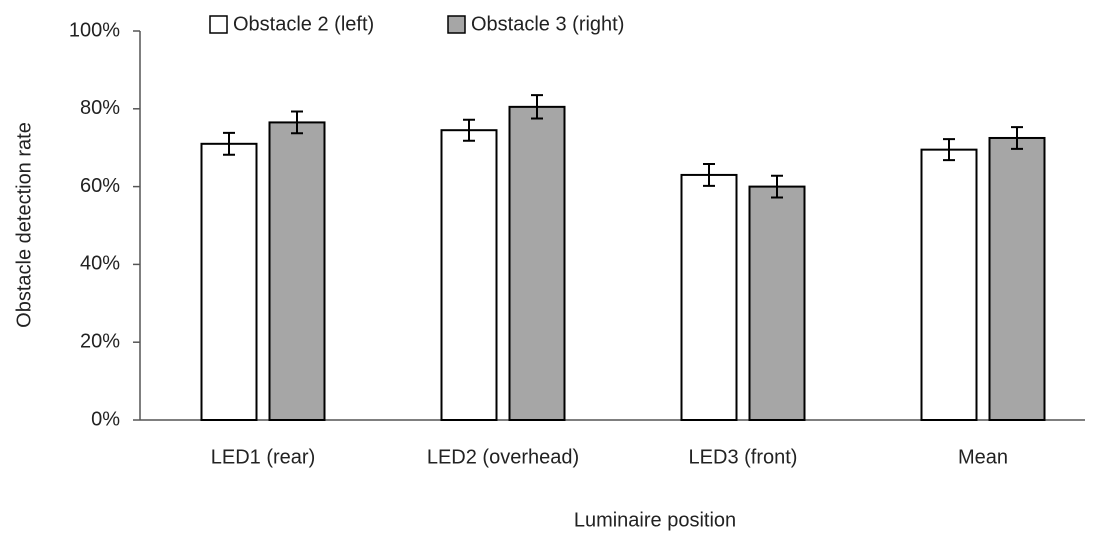 This screenshot has height=535, width=1093. I want to click on legend-label: Obstacle 3 (right), so click(547, 24).